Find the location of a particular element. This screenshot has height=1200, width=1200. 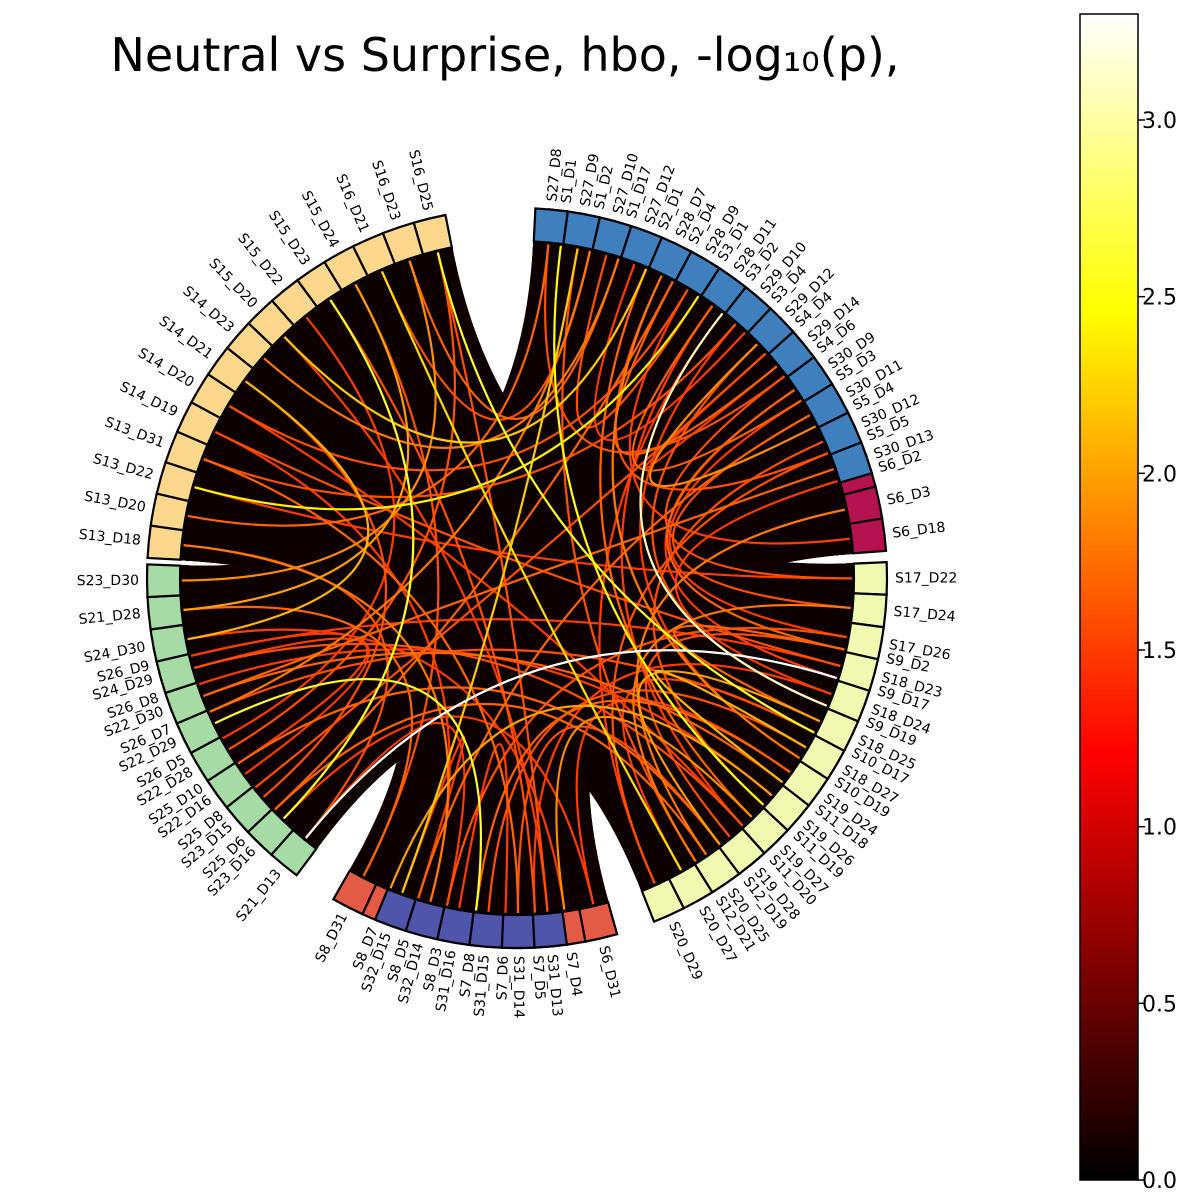

node-label: S7_D5 is located at coordinates (538, 977).